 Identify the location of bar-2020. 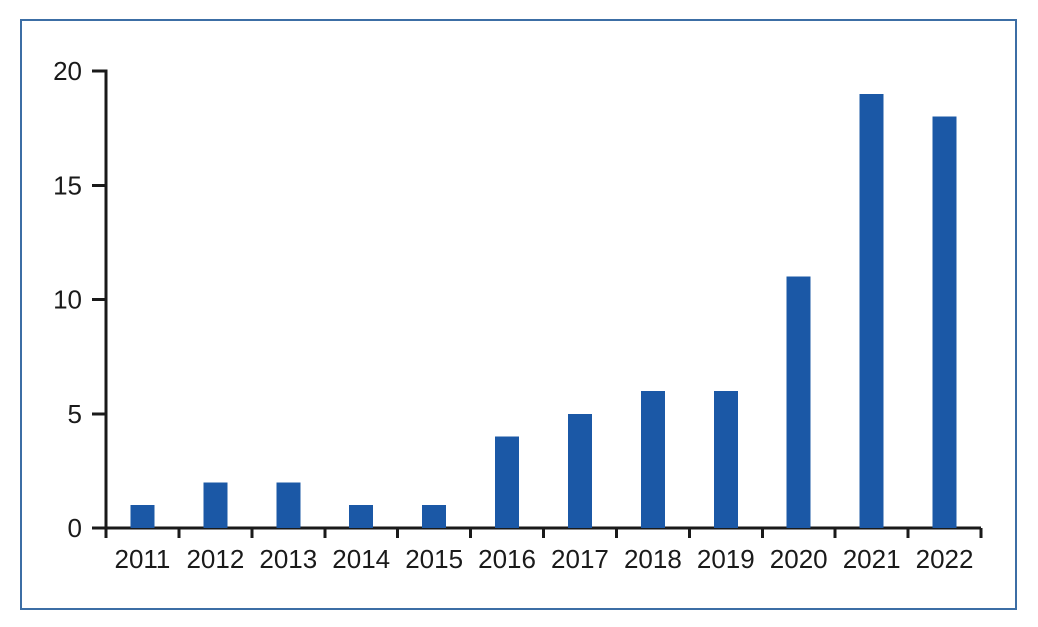
(798, 402).